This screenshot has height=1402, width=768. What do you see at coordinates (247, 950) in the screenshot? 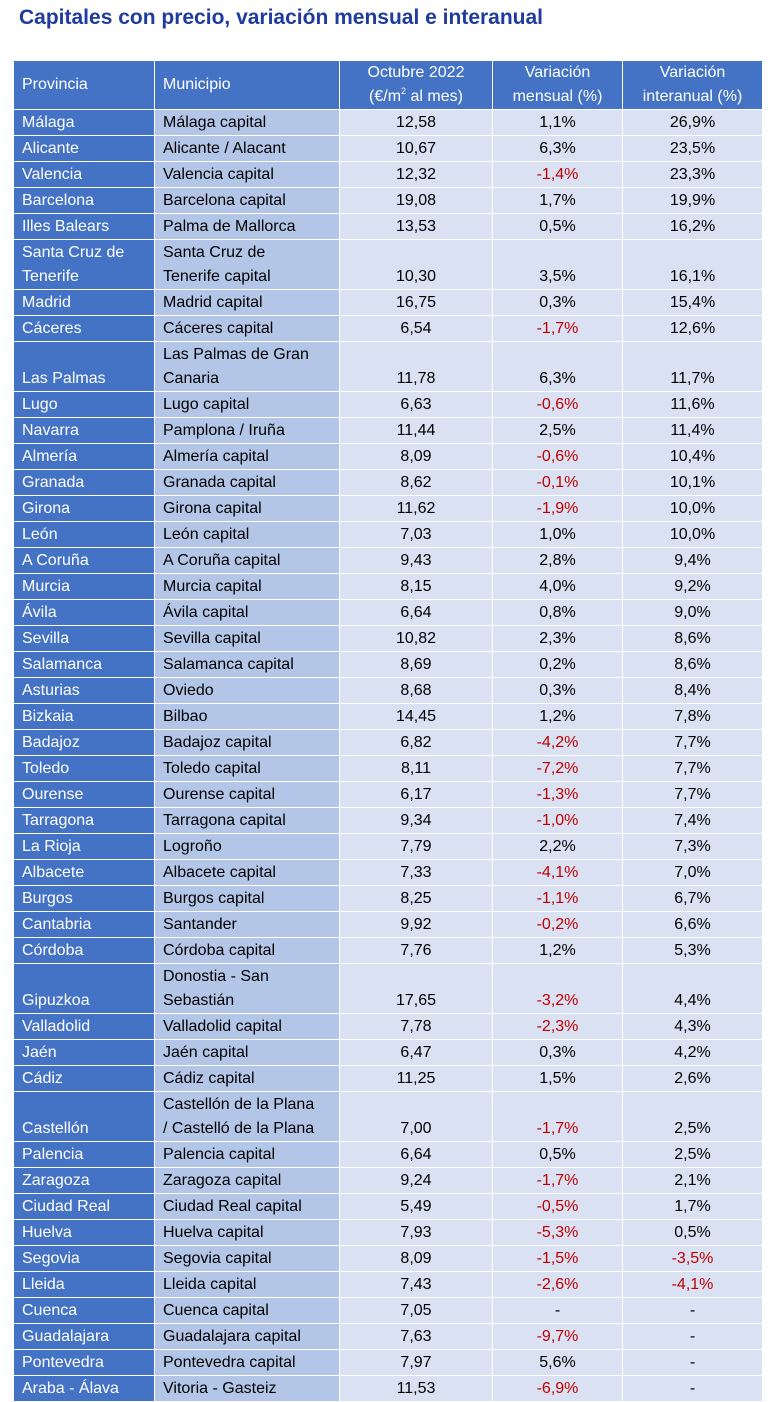
I see `municipio-cell: Córdoba capital` at bounding box center [247, 950].